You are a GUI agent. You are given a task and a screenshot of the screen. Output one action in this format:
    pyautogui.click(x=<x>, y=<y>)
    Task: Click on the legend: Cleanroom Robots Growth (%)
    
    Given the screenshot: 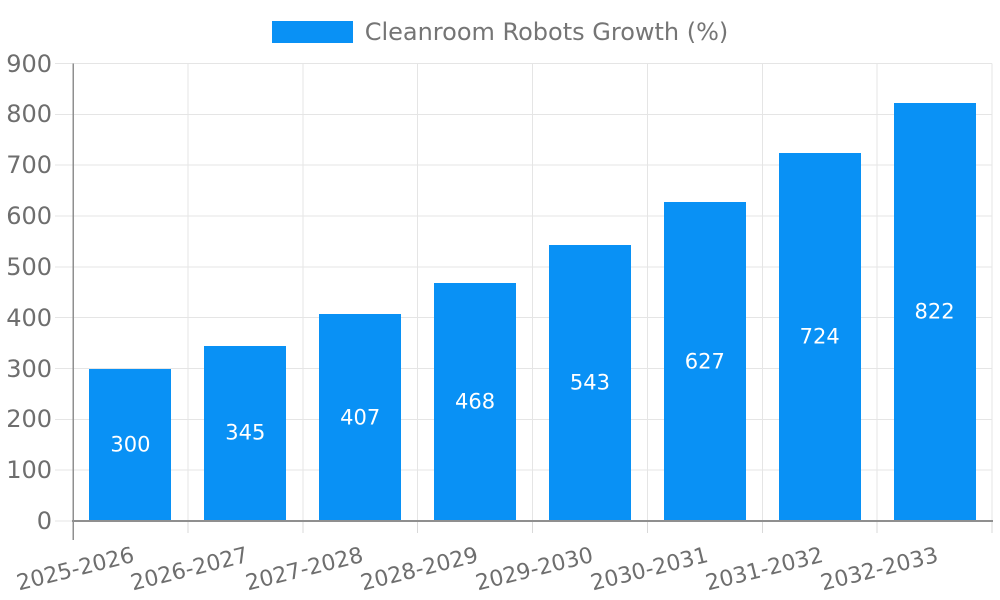 What is the action you would take?
    pyautogui.click(x=500, y=32)
    